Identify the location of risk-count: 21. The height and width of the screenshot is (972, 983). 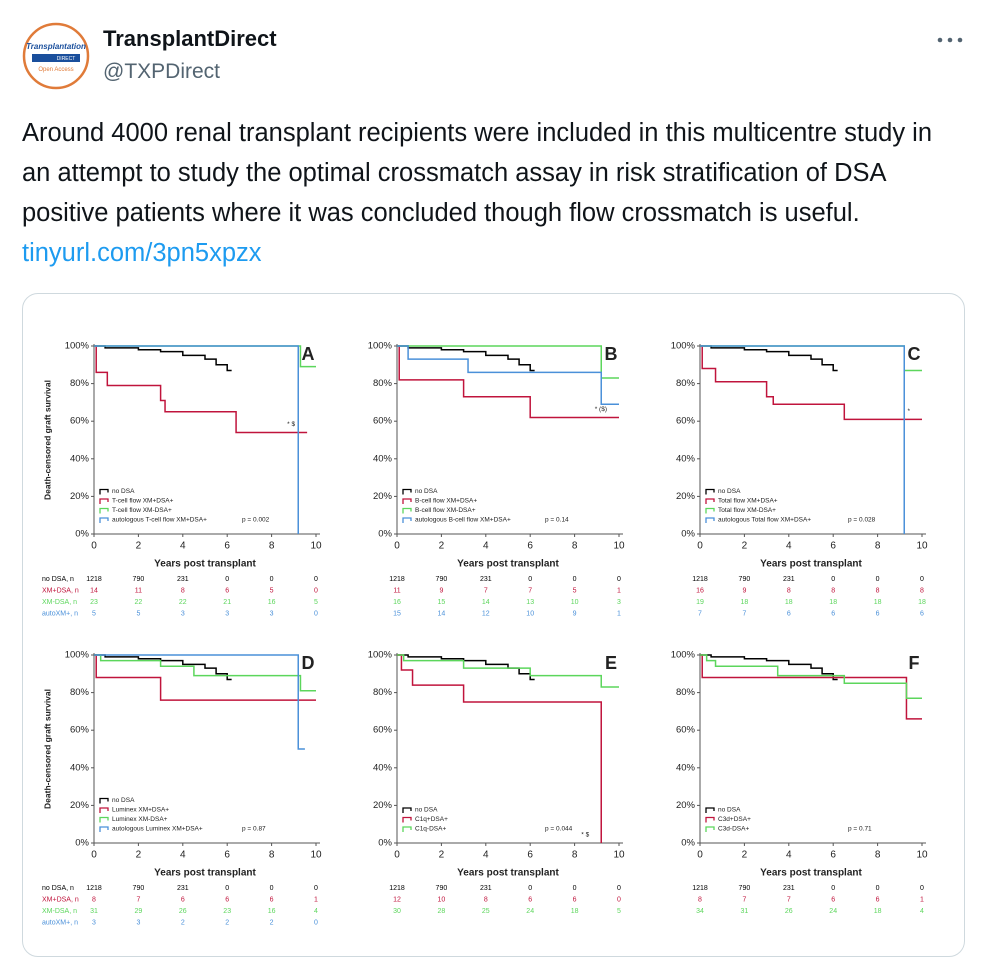
(227, 602).